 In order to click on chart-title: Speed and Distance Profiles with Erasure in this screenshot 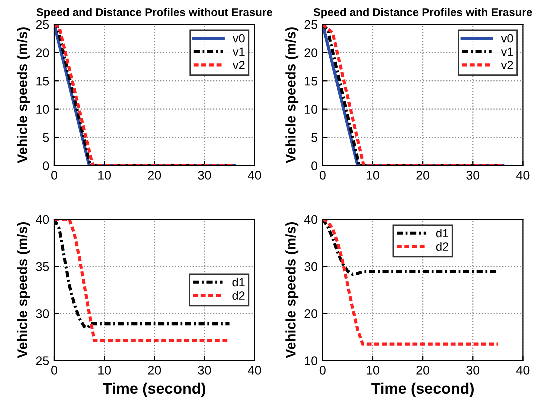, I will do `click(423, 13)`.